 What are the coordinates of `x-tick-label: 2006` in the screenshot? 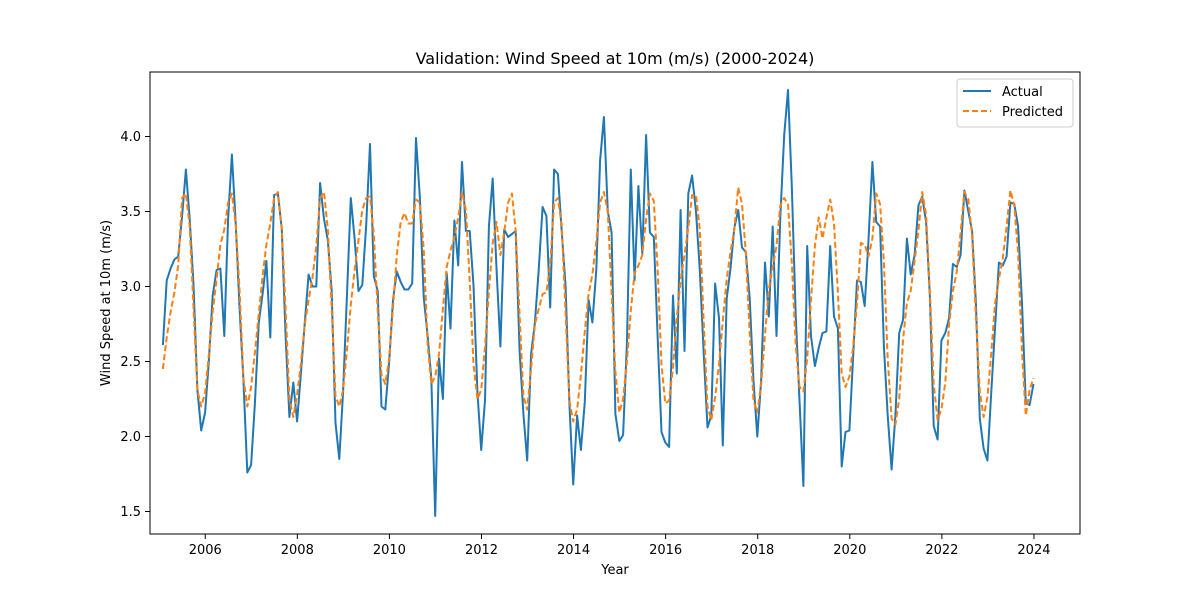 It's located at (205, 550).